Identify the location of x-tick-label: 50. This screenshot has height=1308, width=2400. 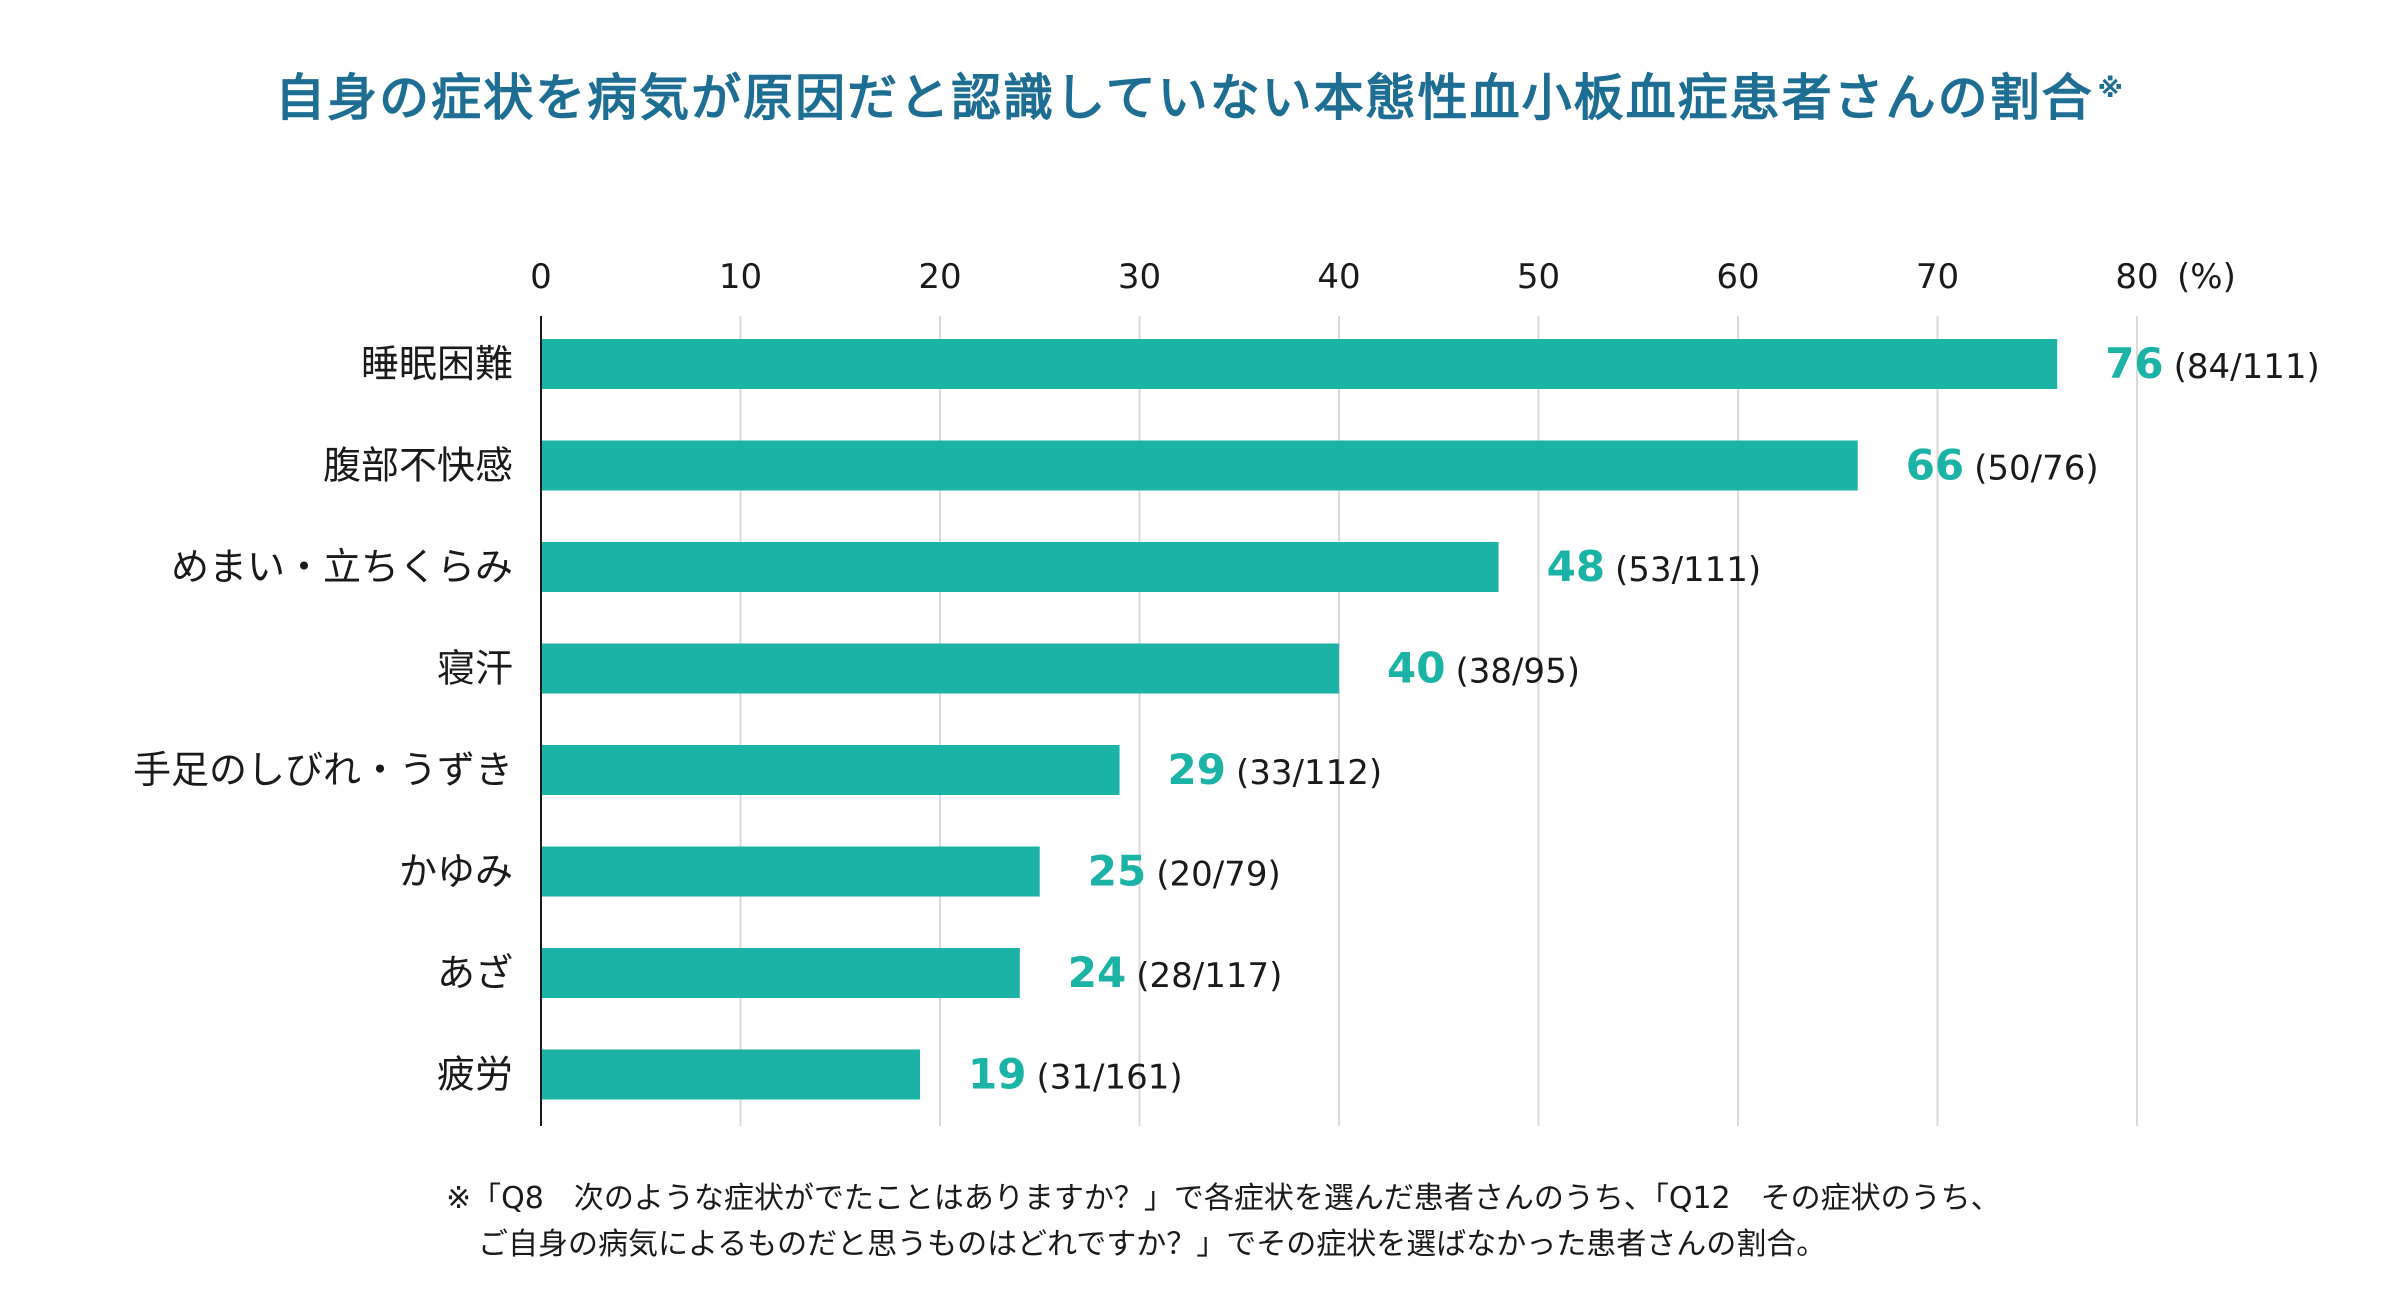
(1538, 277).